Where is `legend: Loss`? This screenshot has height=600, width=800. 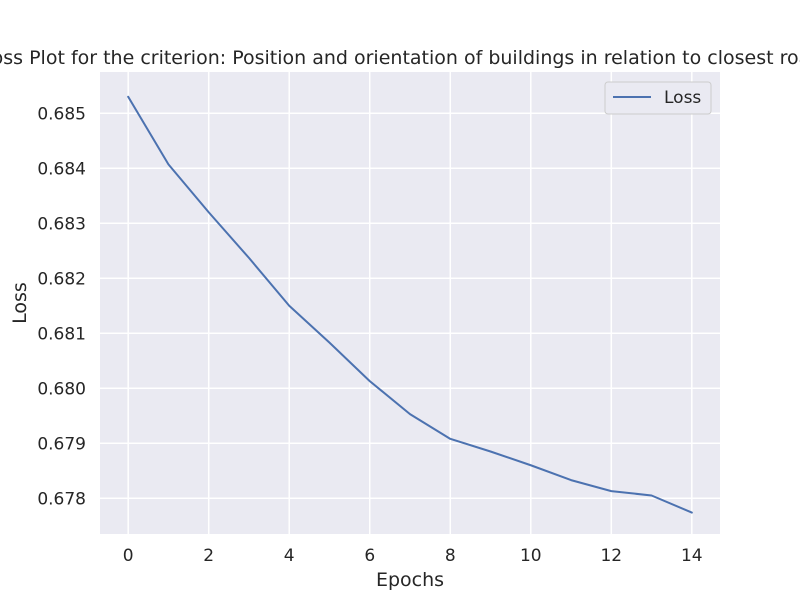 legend: Loss is located at coordinates (658, 98).